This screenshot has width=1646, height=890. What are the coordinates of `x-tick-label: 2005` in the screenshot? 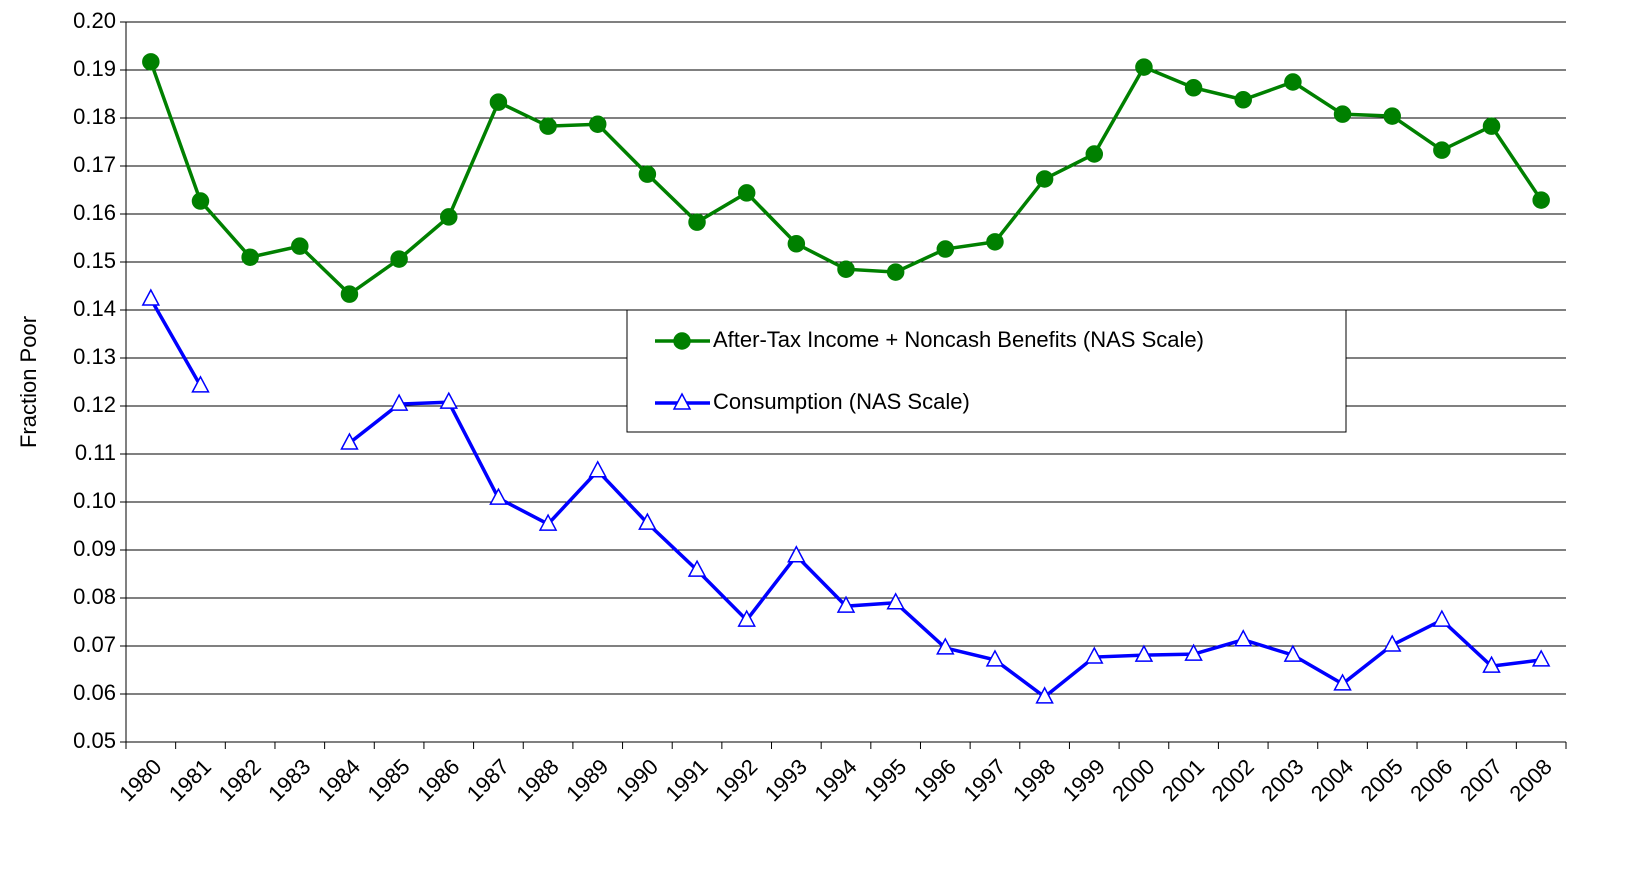 It's located at (1382, 780).